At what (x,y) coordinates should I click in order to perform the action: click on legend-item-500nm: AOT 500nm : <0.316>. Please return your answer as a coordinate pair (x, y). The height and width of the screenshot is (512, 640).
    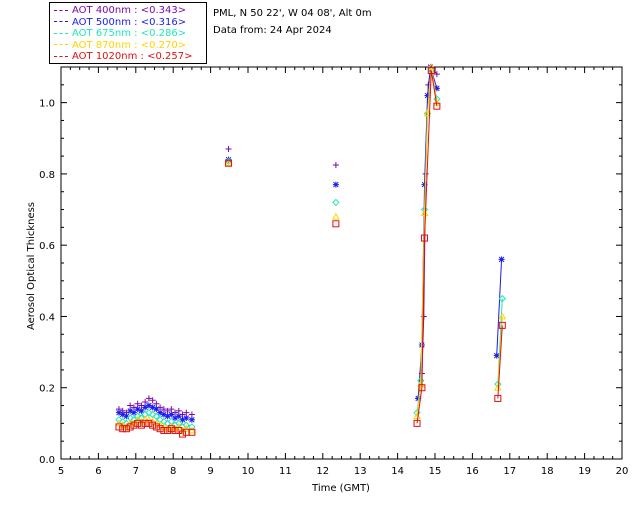
    Looking at the image, I should click on (120, 23).